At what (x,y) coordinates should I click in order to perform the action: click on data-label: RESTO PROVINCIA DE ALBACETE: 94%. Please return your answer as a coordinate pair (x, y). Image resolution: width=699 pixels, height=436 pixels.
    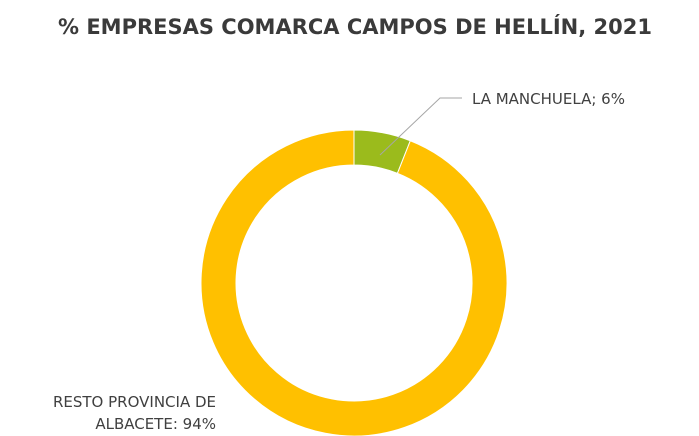
    Looking at the image, I should click on (134, 413).